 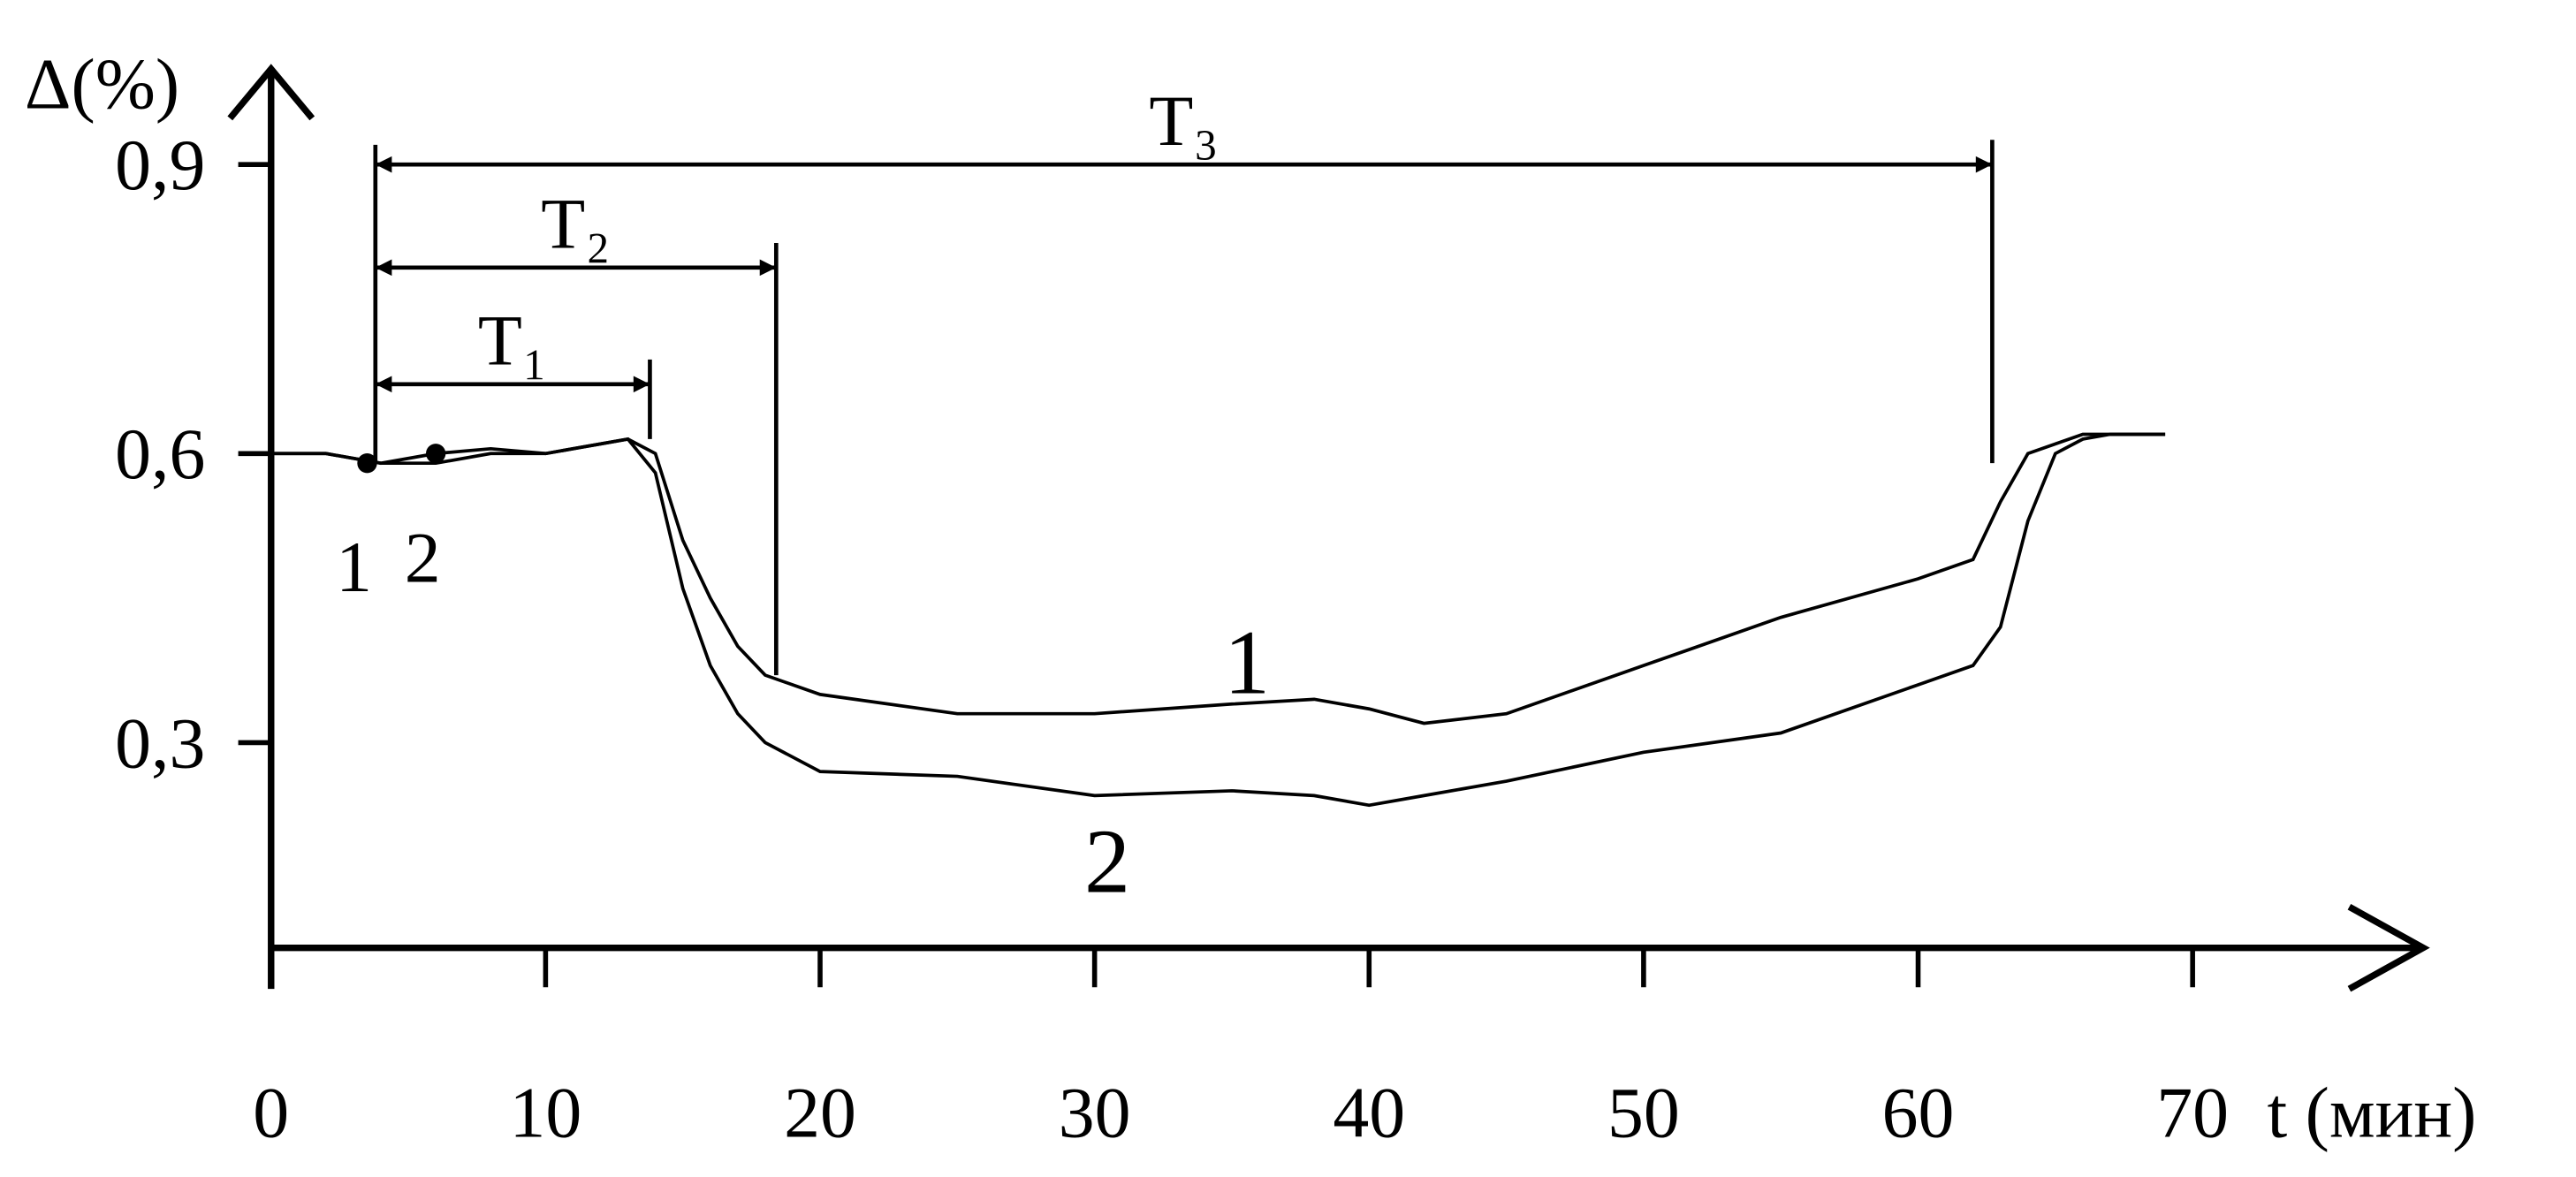 I want to click on marker-label: 2, so click(x=423, y=557).